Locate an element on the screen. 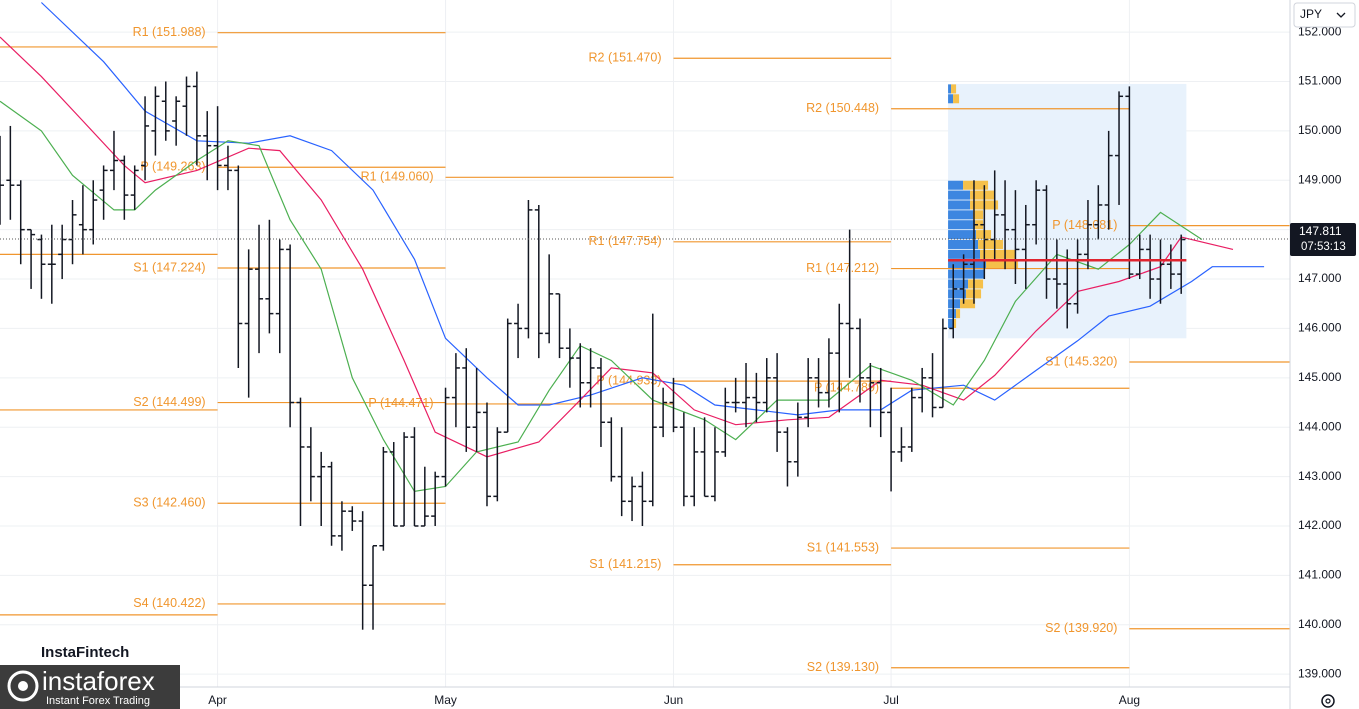 This screenshot has height=709, width=1359. currency-chevron is located at coordinates (1341, 15).